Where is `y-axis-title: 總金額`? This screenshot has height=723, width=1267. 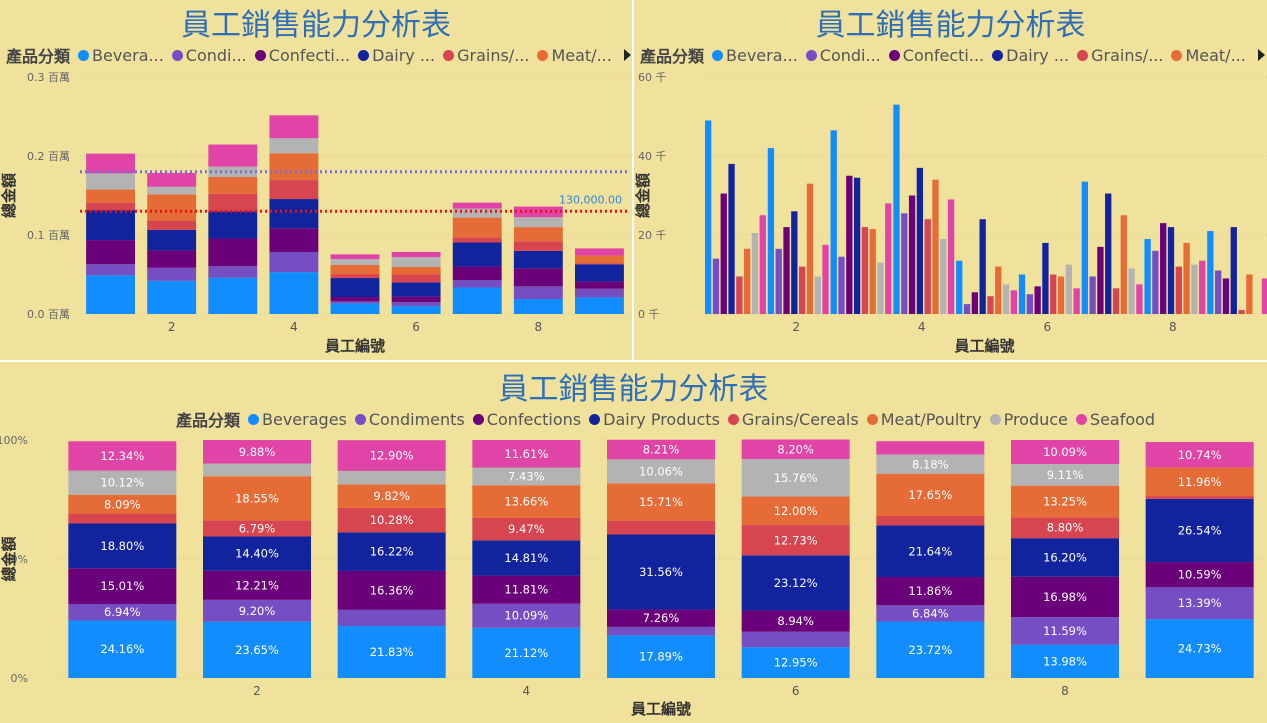
y-axis-title: 總金額 is located at coordinates (9, 558).